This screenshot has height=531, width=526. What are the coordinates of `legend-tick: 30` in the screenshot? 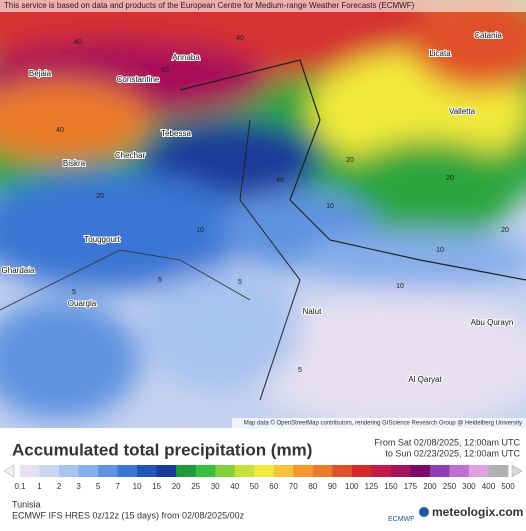 It's located at (215, 486).